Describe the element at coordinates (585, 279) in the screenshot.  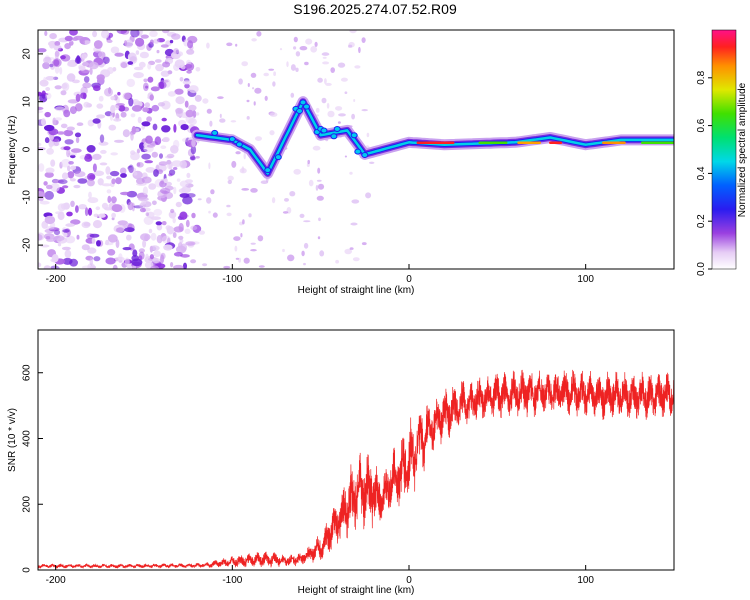
I see `x-tick-label: 100` at that location.